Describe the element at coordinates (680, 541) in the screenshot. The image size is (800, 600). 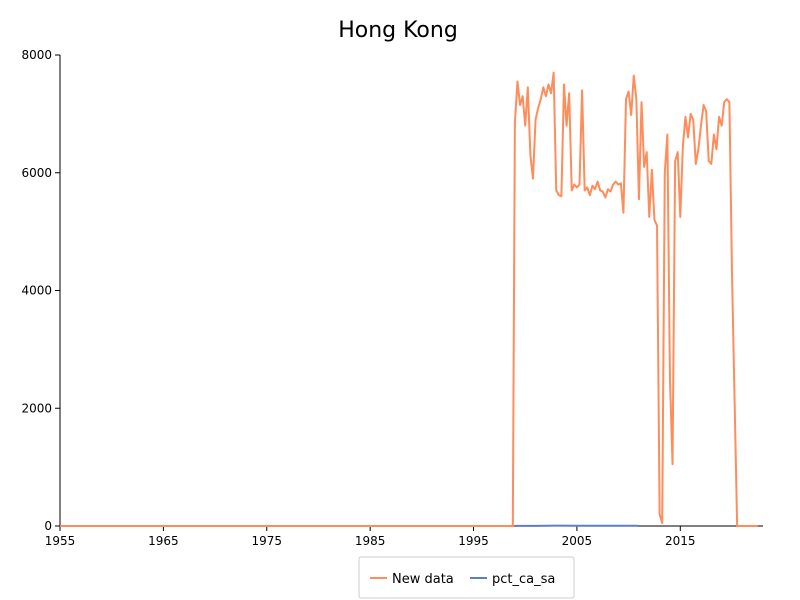
I see `x-tick-label: 2015` at that location.